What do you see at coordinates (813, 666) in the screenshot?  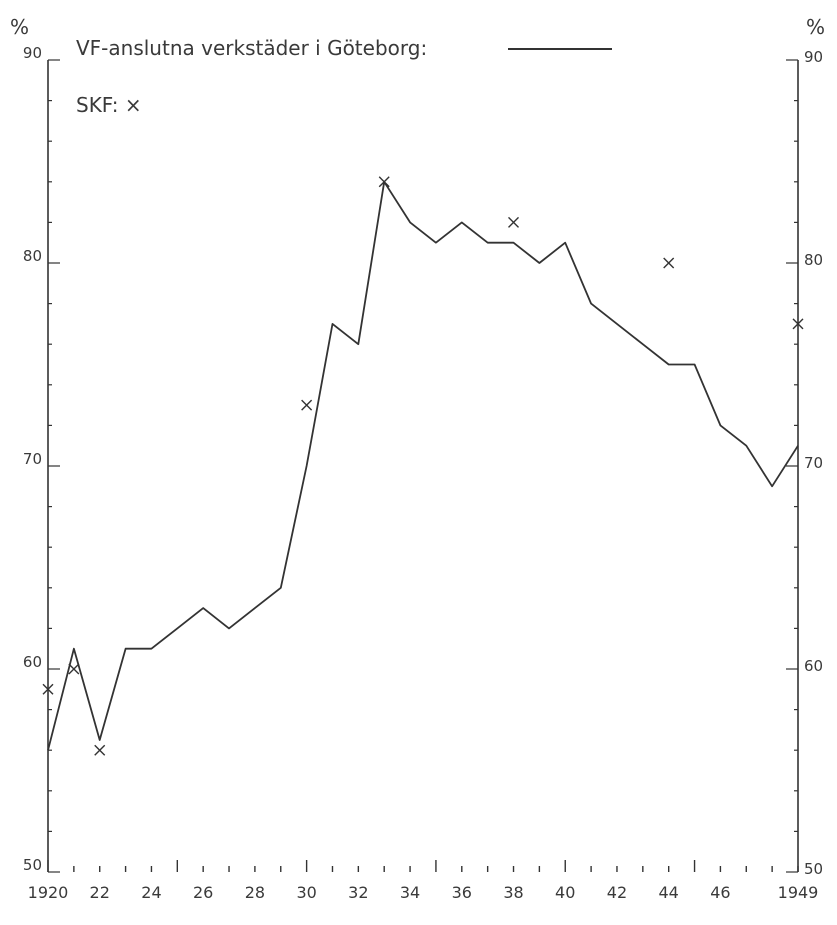 I see `y-tick-label-right: 60` at bounding box center [813, 666].